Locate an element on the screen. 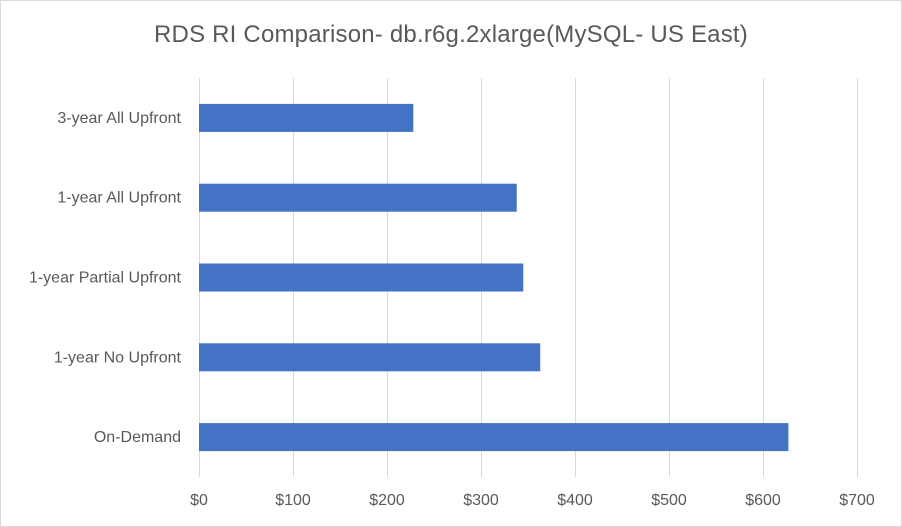  category-label-2: 1-year Partial Upfront is located at coordinates (105, 278).